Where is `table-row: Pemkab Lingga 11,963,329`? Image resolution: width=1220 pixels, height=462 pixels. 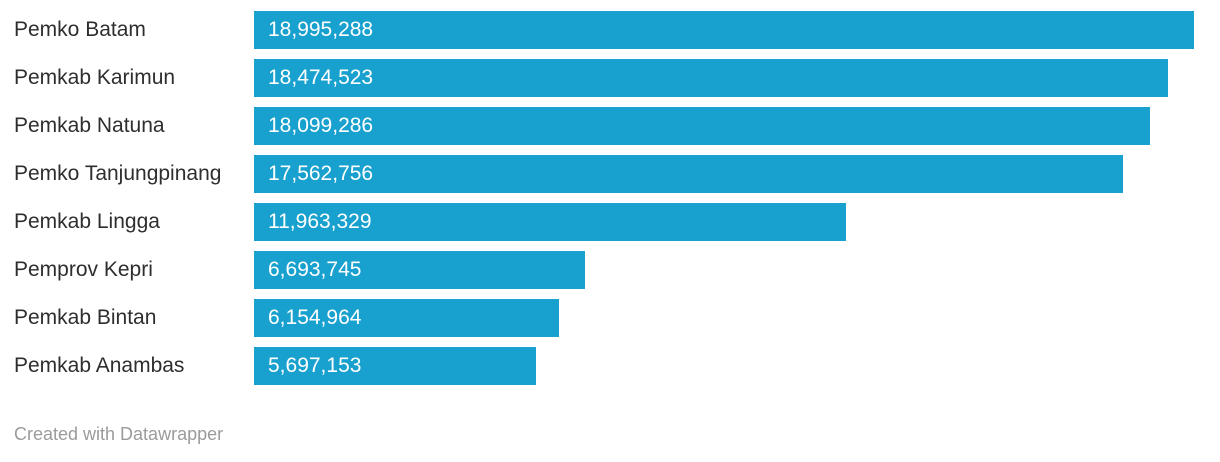
table-row: Pemkab Lingga 11,963,329 is located at coordinates (610, 222).